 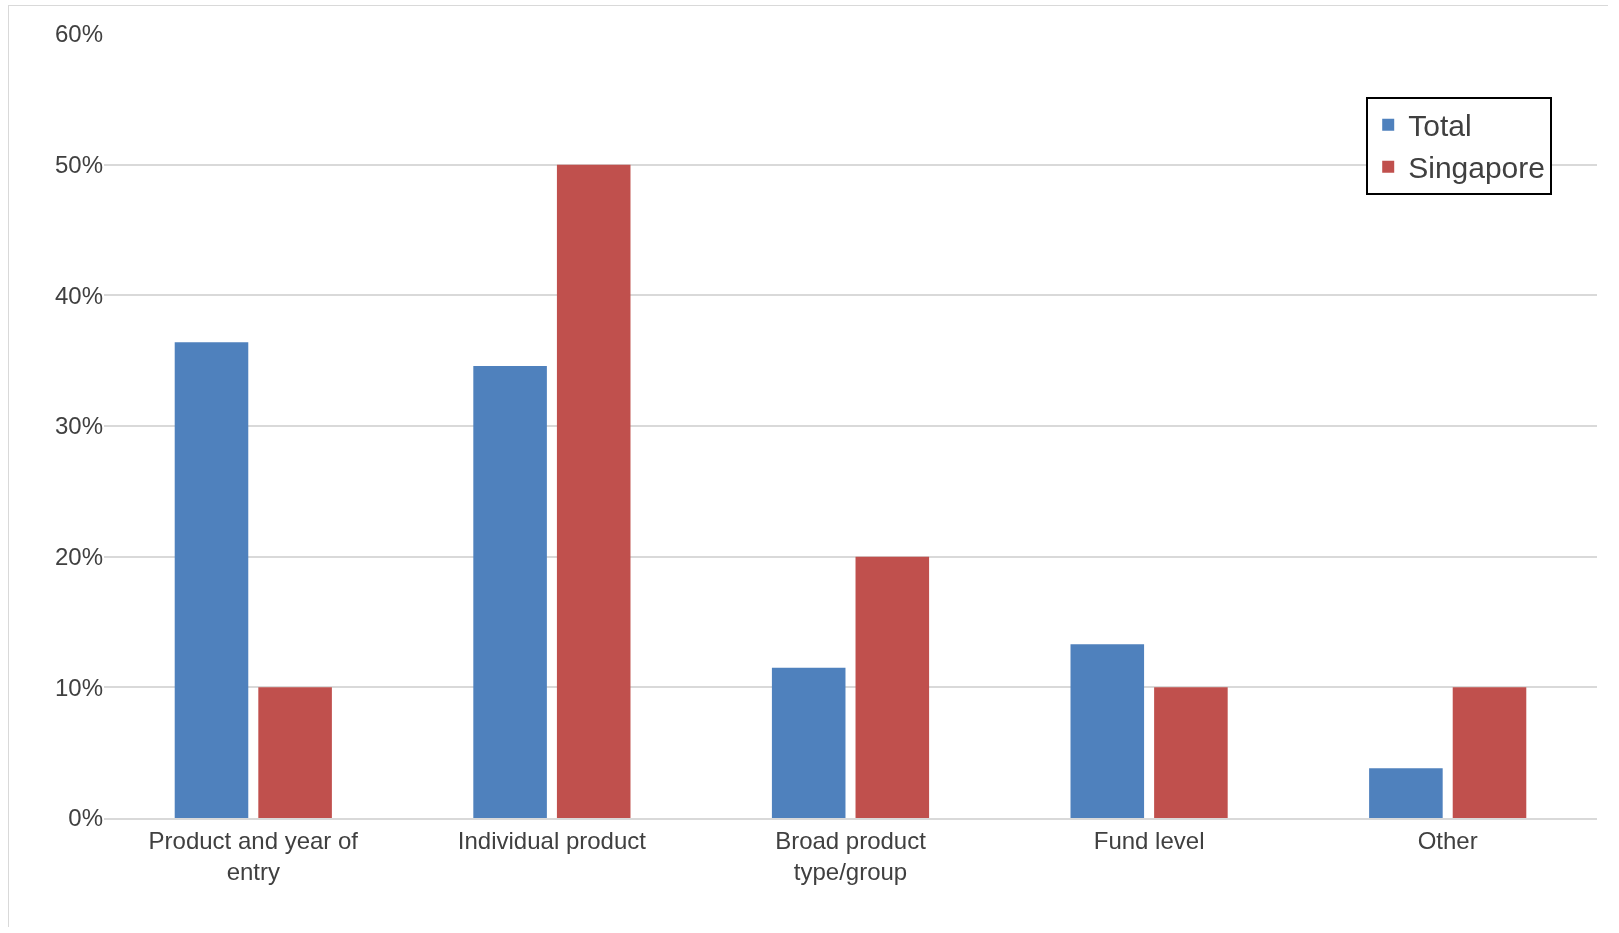 What do you see at coordinates (78, 687) in the screenshot?
I see `y-tick-label: 10%` at bounding box center [78, 687].